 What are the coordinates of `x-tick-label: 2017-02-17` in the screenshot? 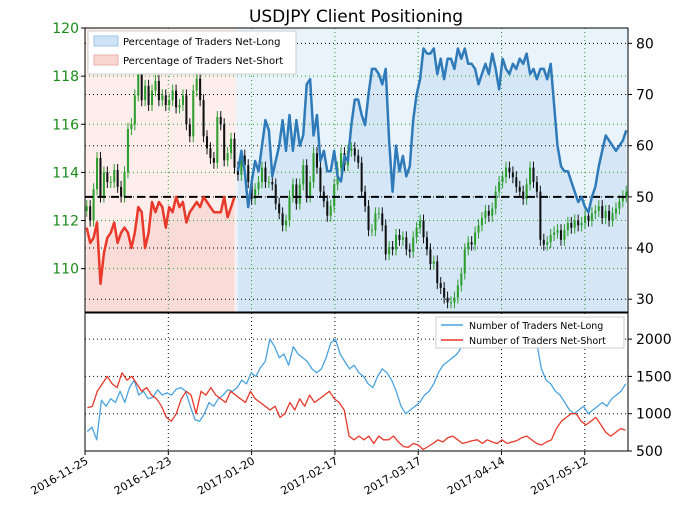 It's located at (310, 475).